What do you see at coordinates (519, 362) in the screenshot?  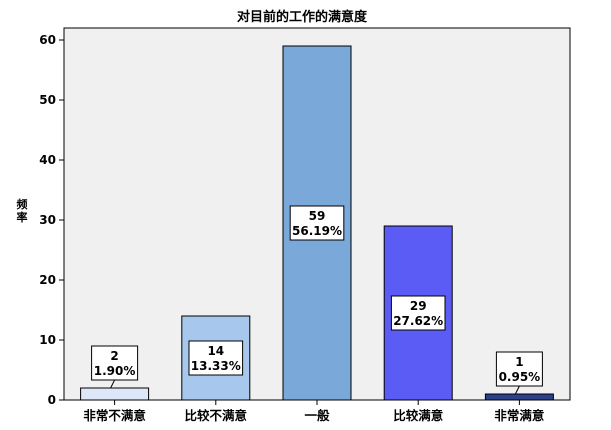 I see `data-label-count: 1` at bounding box center [519, 362].